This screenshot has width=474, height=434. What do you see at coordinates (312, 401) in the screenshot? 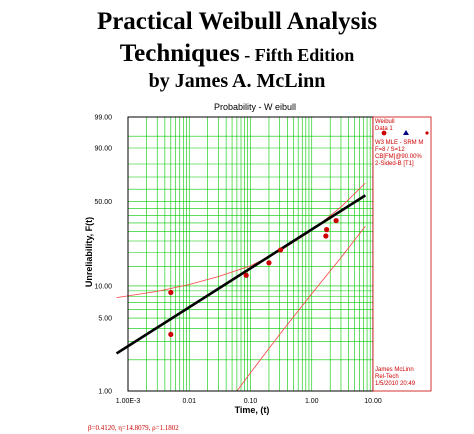
I see `x-tick-label: 1.00` at bounding box center [312, 401].